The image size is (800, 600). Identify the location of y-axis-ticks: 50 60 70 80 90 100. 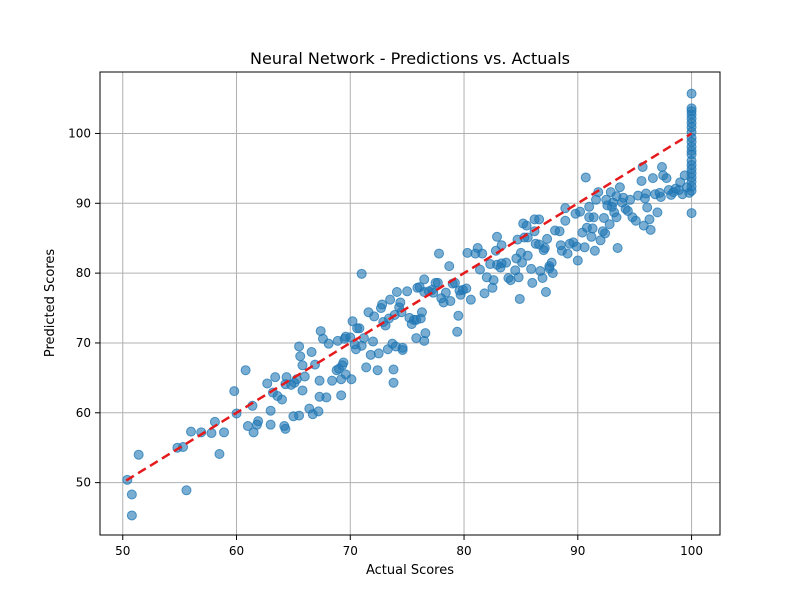
(84, 308).